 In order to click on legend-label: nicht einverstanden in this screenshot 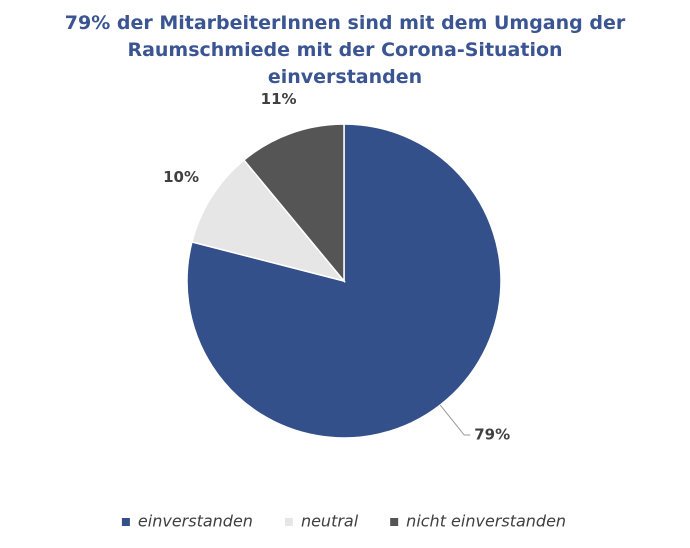, I will do `click(486, 521)`.